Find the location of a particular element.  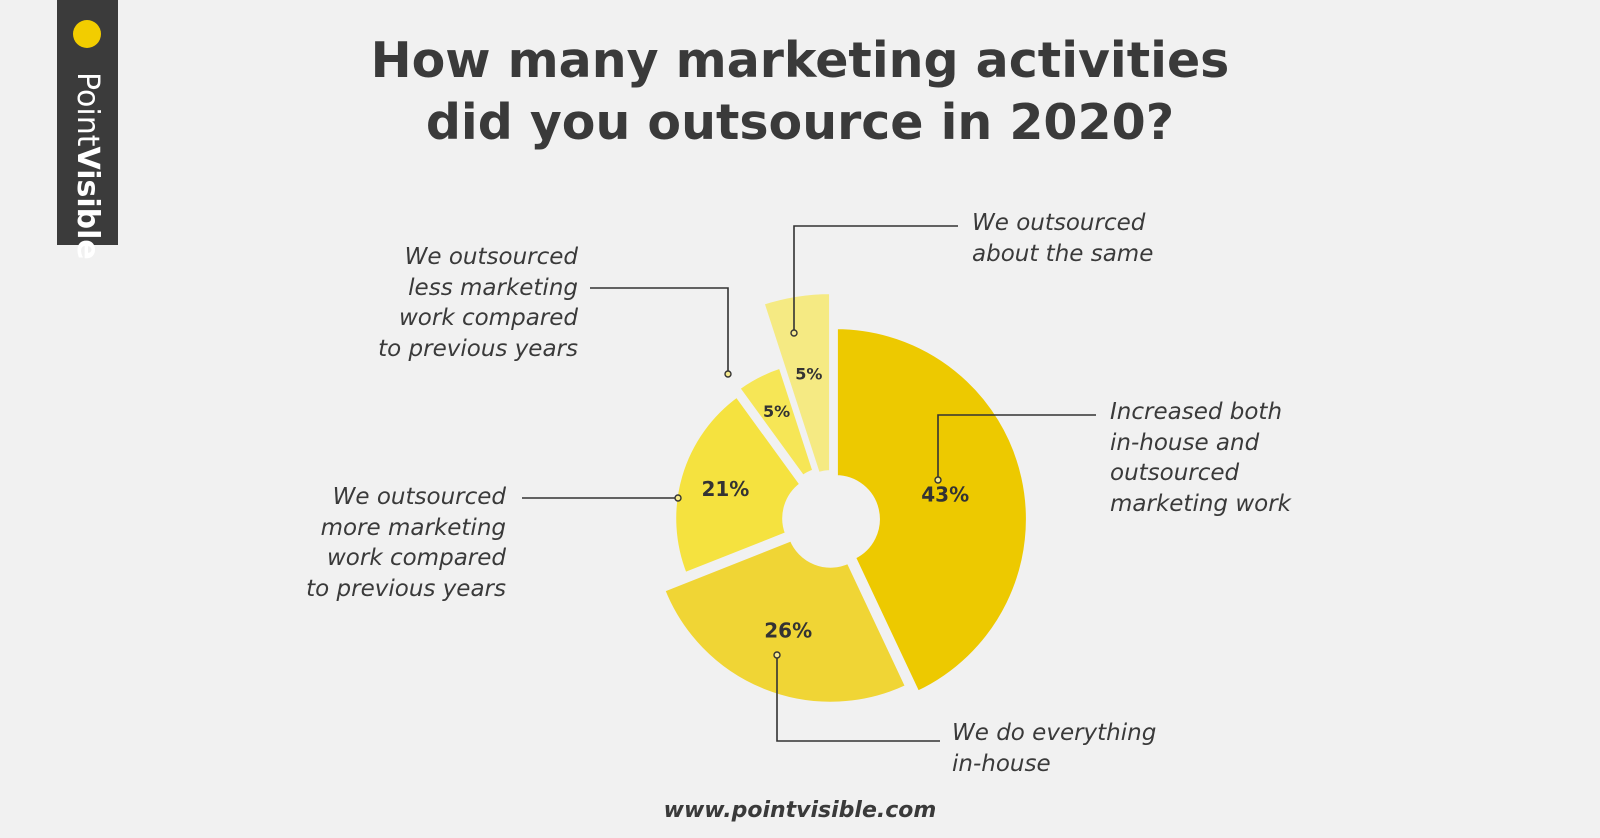

category-label-line: outsourced is located at coordinates (1175, 473).